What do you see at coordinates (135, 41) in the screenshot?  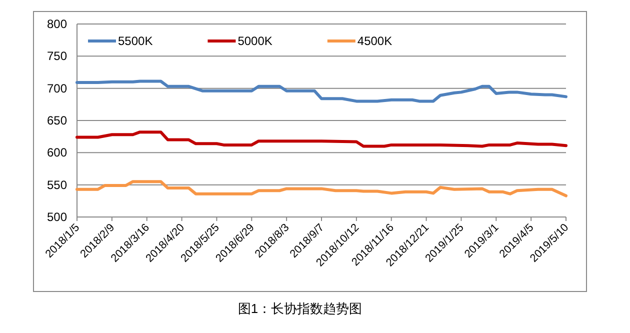 I see `legend-label: 5500K` at bounding box center [135, 41].